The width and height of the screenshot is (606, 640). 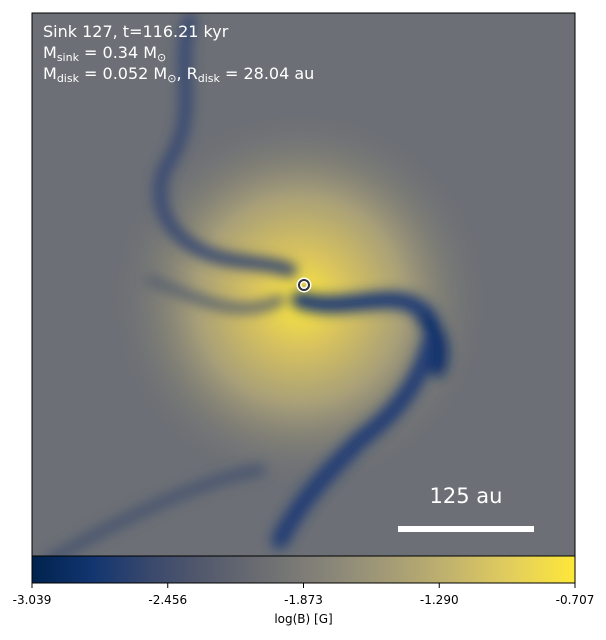 What do you see at coordinates (267, 73) in the screenshot?
I see `text-part: = 28.04 au` at bounding box center [267, 73].